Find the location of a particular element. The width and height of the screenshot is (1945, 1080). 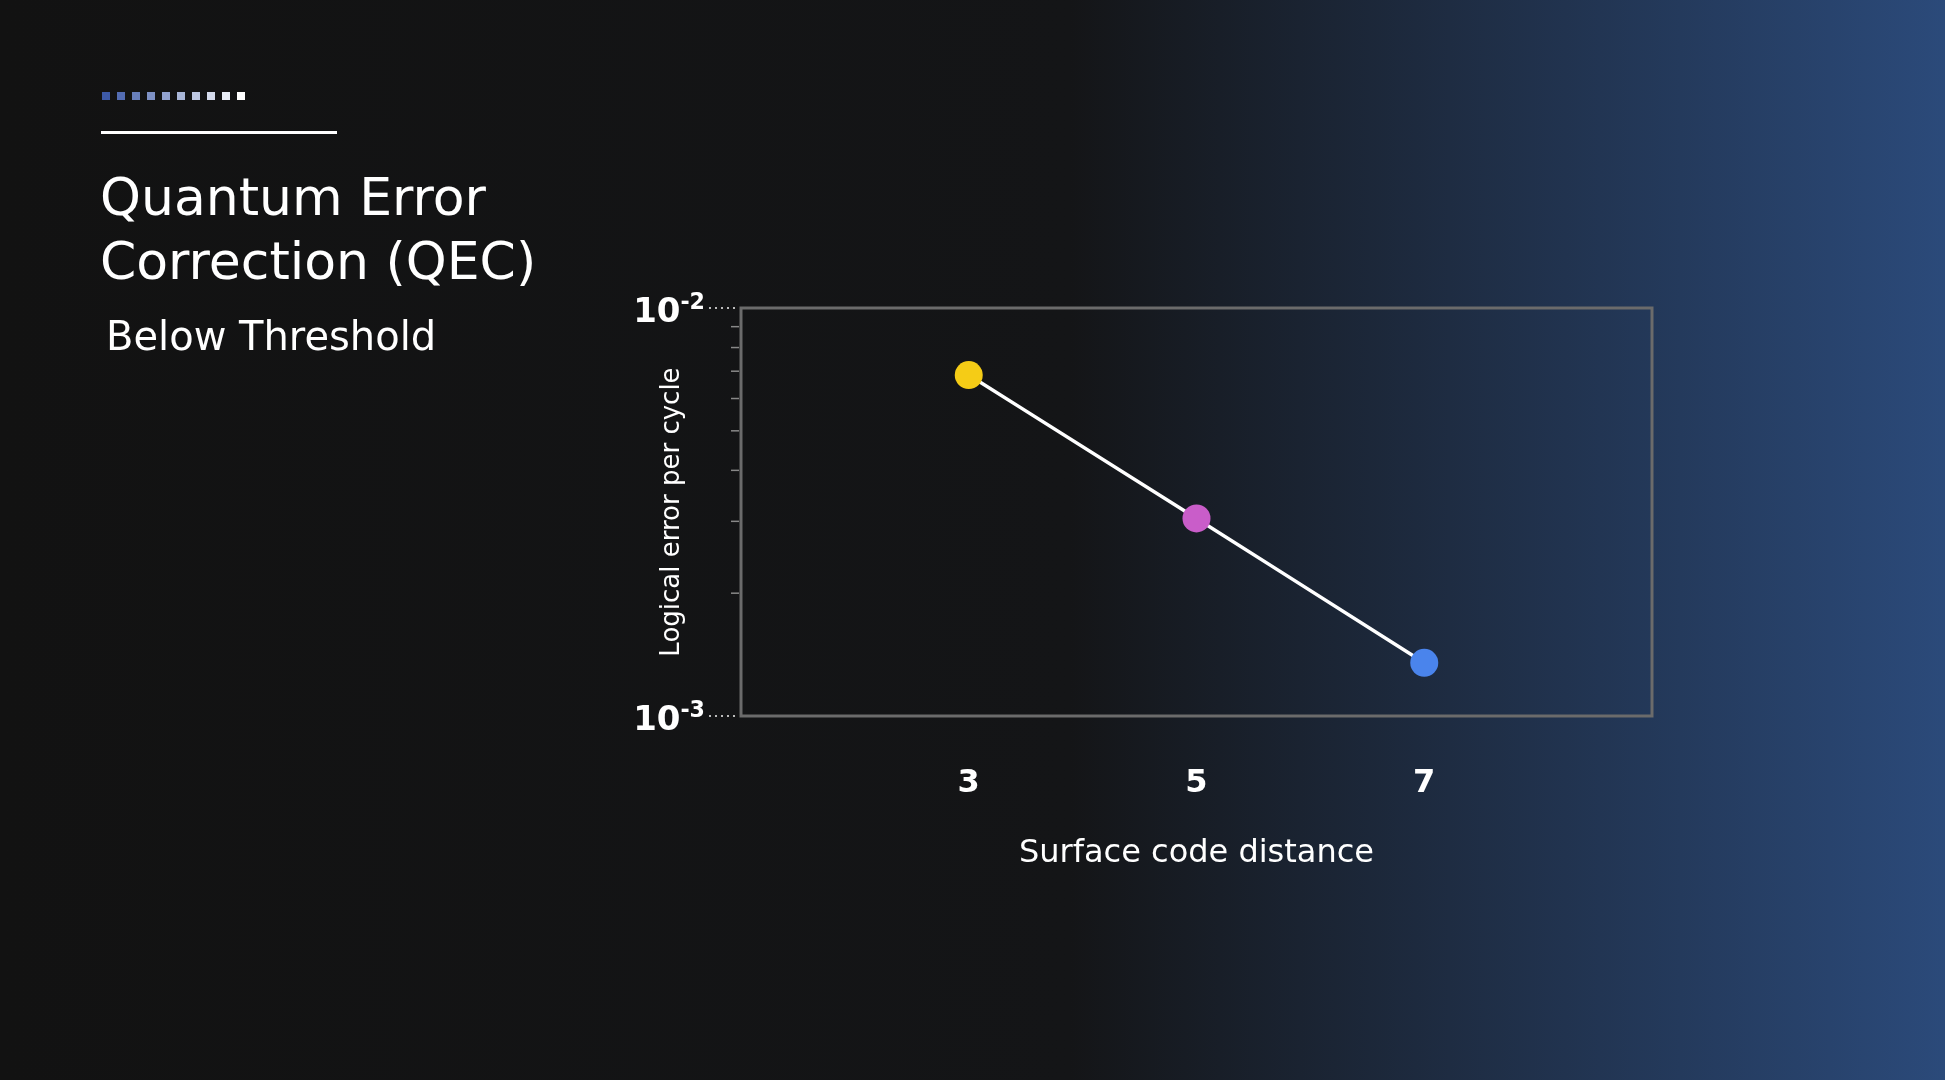

text: Below Threshold is located at coordinates (271, 336).